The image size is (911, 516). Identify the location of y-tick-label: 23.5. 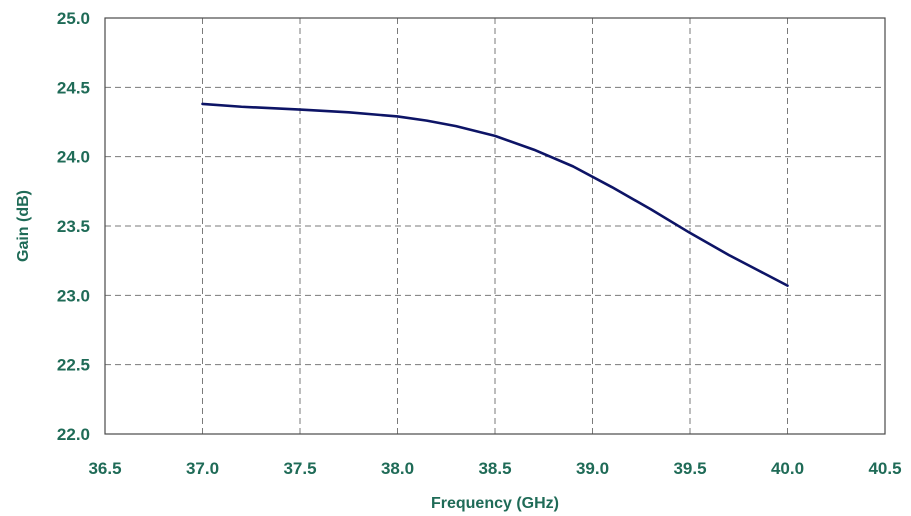
(73, 226).